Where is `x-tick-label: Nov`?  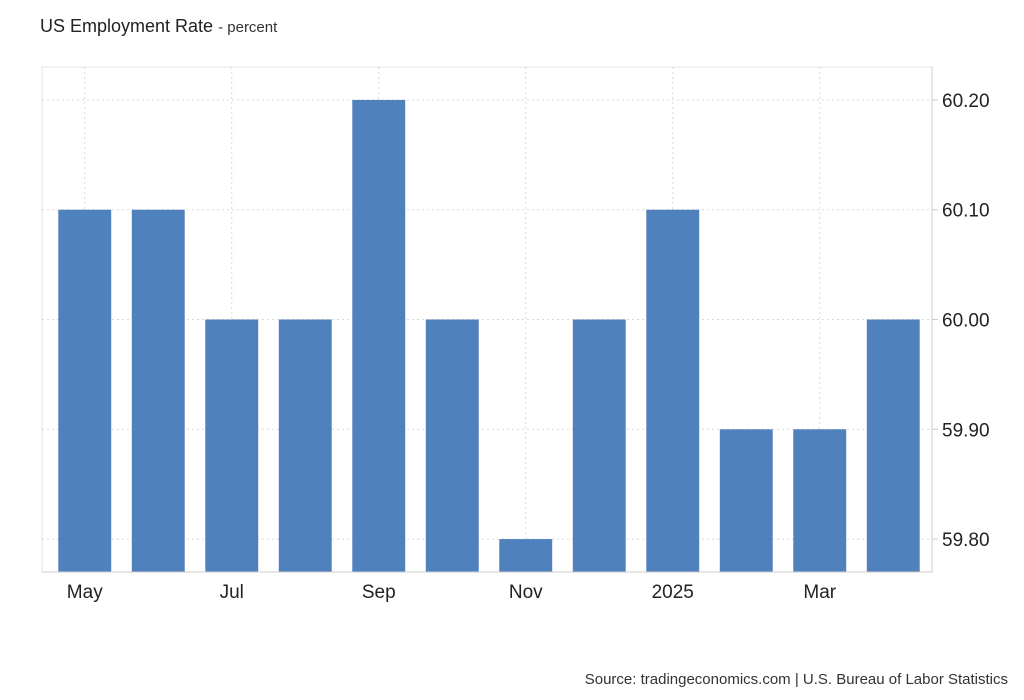 x-tick-label: Nov is located at coordinates (526, 592).